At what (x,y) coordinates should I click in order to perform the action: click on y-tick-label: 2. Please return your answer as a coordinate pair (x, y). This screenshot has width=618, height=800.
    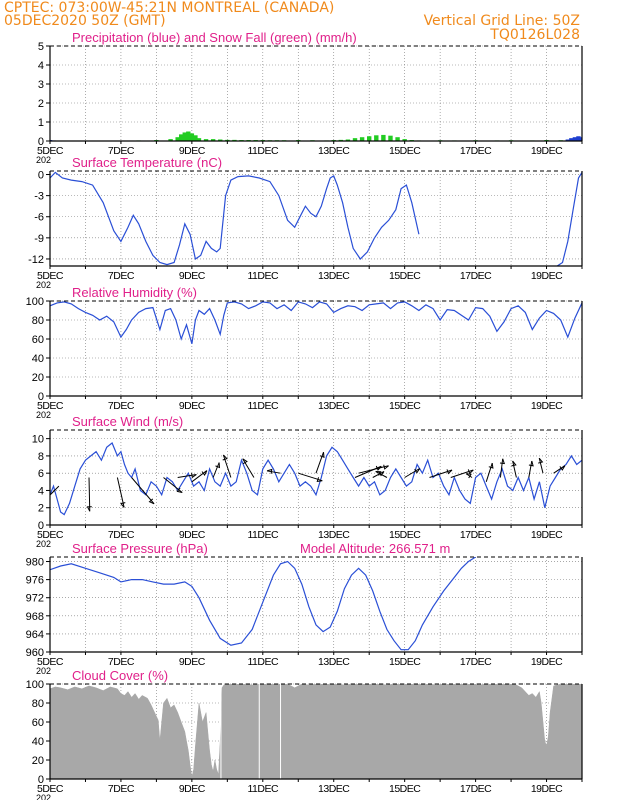
    Looking at the image, I should click on (41, 104).